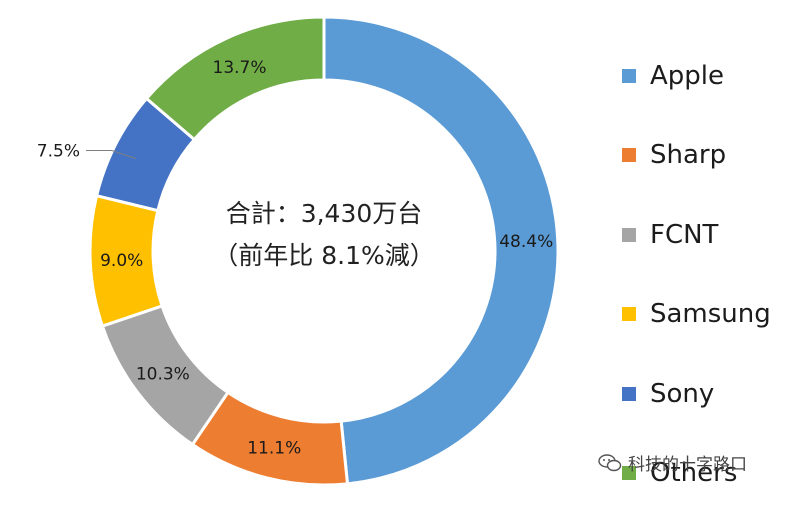 This screenshot has width=796, height=513. I want to click on value-label-samsung: 9.0%, so click(121, 261).